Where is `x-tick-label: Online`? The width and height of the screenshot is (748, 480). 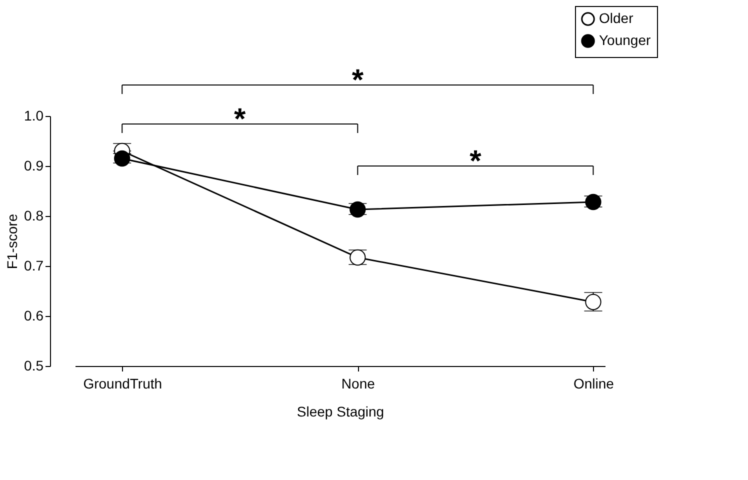
x-tick-label: Online is located at coordinates (593, 384).